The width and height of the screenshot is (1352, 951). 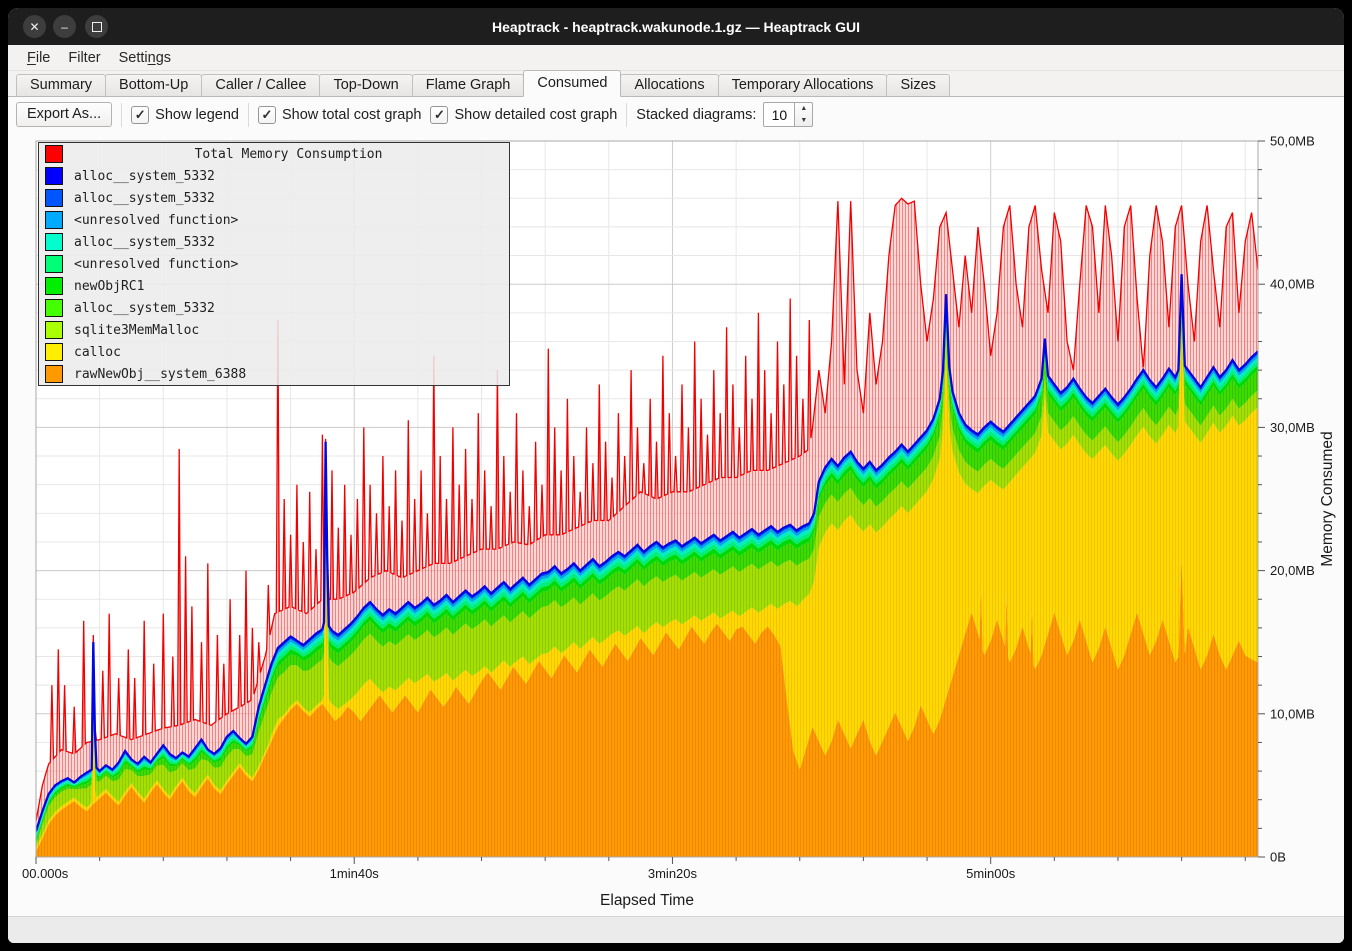 What do you see at coordinates (366, 85) in the screenshot?
I see `tab-top-down: Top-Down` at bounding box center [366, 85].